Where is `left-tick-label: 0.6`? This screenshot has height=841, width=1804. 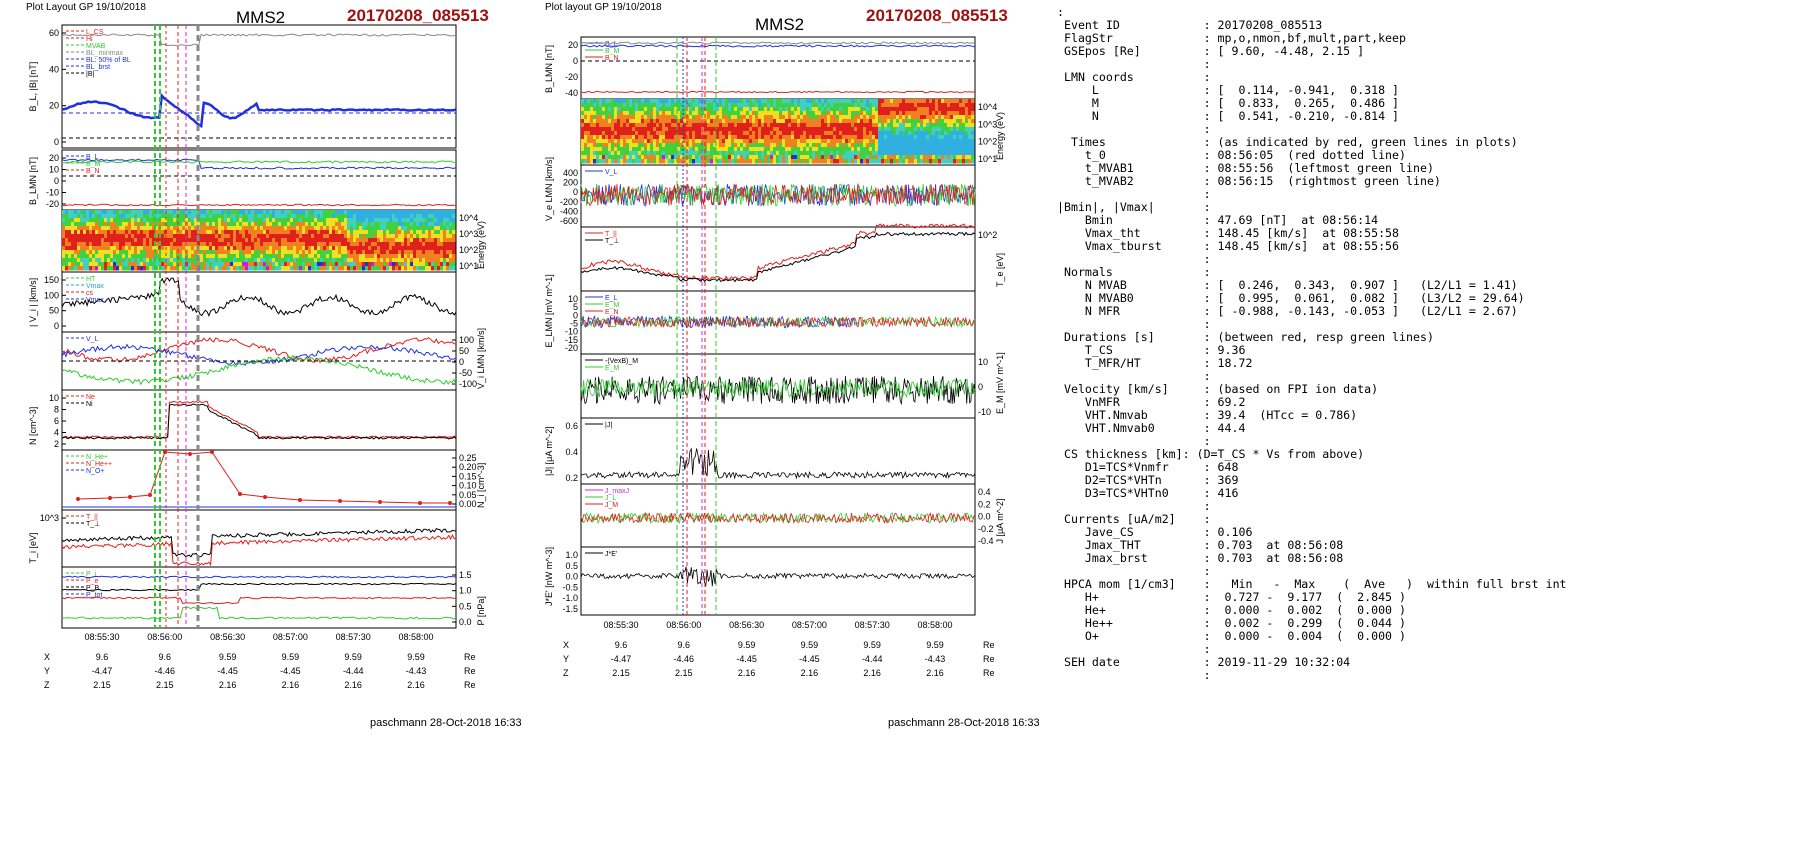
left-tick-label: 0.6 is located at coordinates (571, 426).